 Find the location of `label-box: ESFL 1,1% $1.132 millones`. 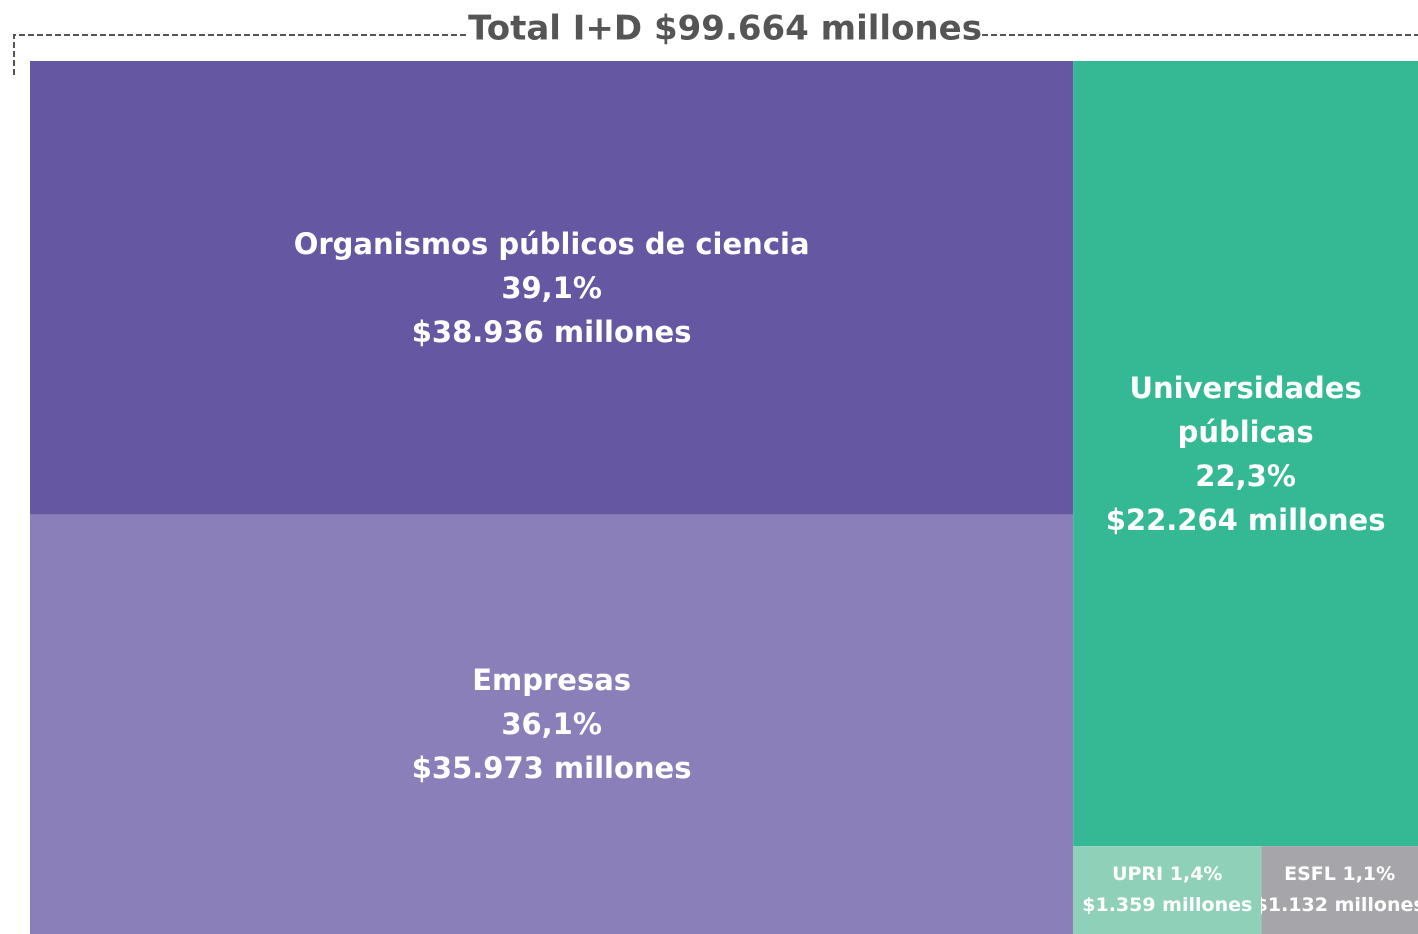

label-box: ESFL 1,1% $1.132 millones is located at coordinates (1339, 890).